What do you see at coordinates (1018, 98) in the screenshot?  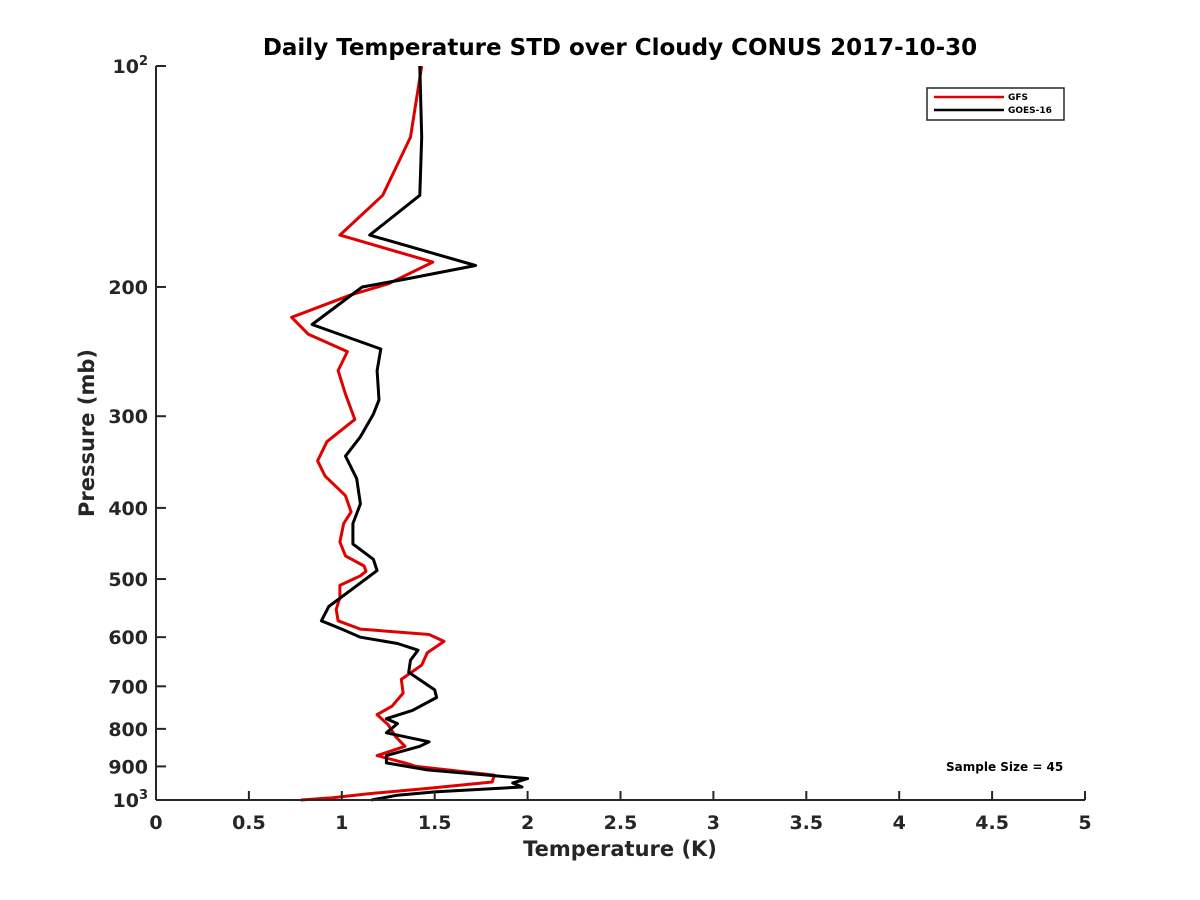 I see `legend-label-gfs: GFS` at bounding box center [1018, 98].